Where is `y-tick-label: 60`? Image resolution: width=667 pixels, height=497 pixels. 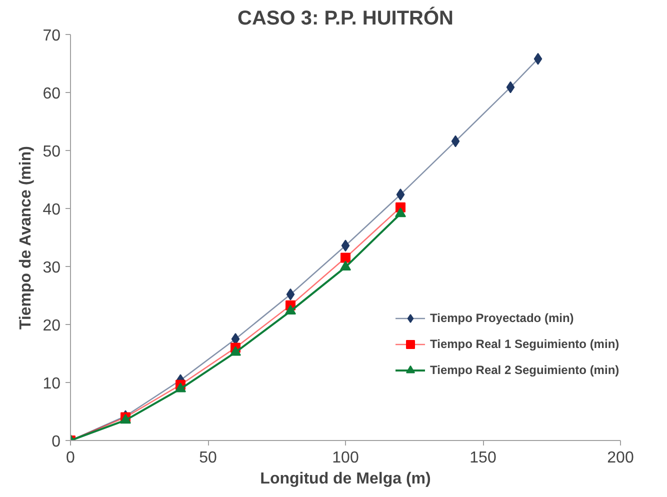
y-tick-label: 60 is located at coordinates (51, 94).